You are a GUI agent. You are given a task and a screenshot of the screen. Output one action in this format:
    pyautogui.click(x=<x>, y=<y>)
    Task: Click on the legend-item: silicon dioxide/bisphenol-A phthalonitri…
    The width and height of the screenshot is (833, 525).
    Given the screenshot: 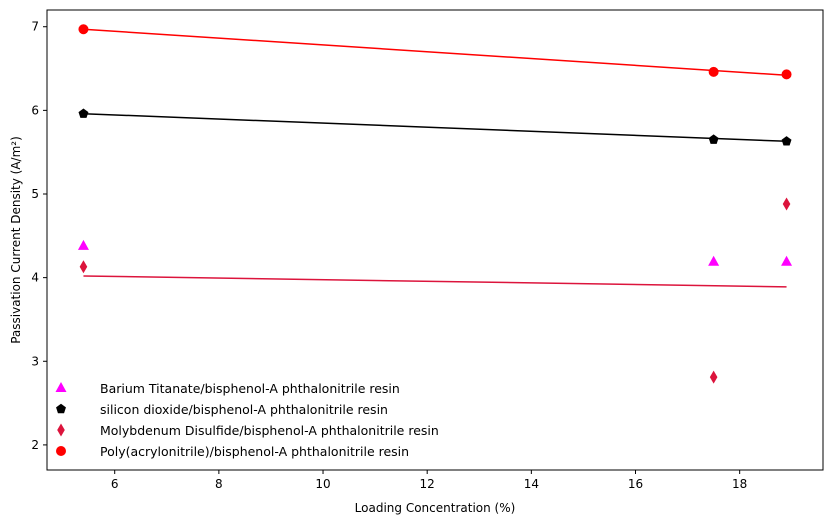 What is the action you would take?
    pyautogui.click(x=222, y=409)
    